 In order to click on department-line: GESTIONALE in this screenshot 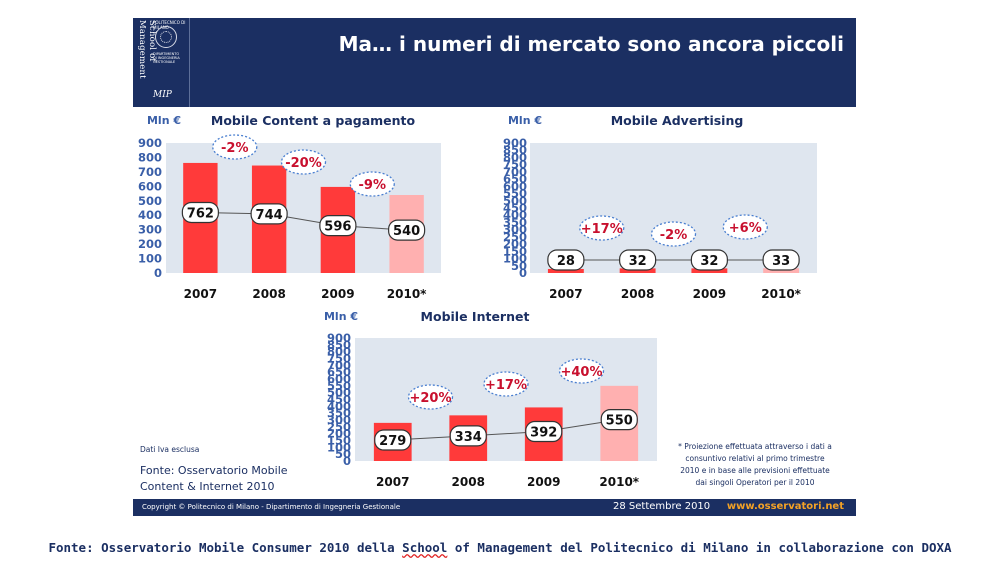, I will do `click(164, 62)`.